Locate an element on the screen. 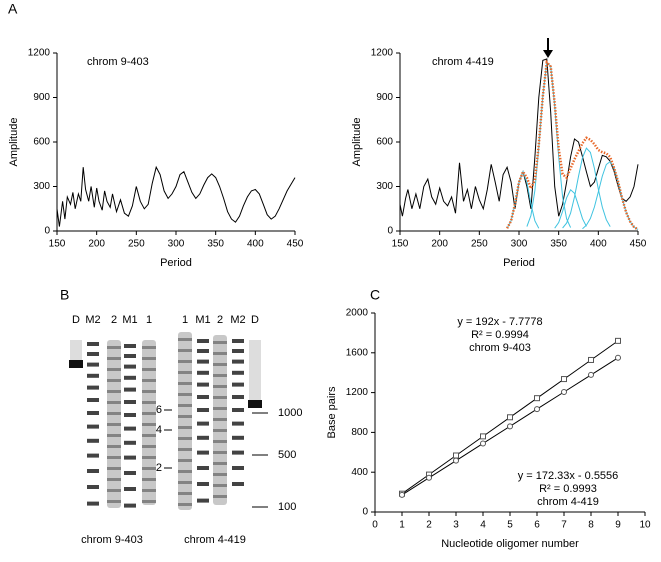 This screenshot has width=661, height=562. y-tick-label: 1200 is located at coordinates (382, 53).